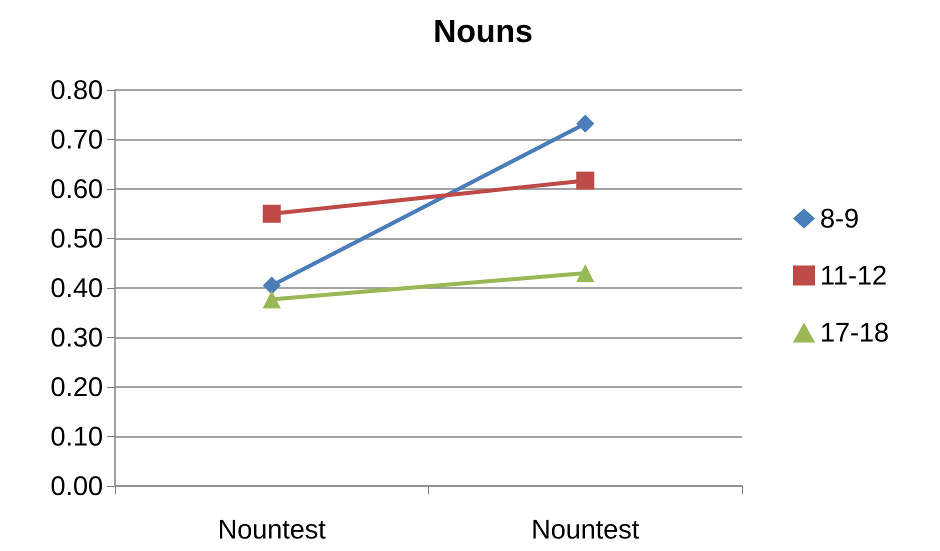 The image size is (940, 551). I want to click on y-tick-label: 0.30, so click(76, 337).